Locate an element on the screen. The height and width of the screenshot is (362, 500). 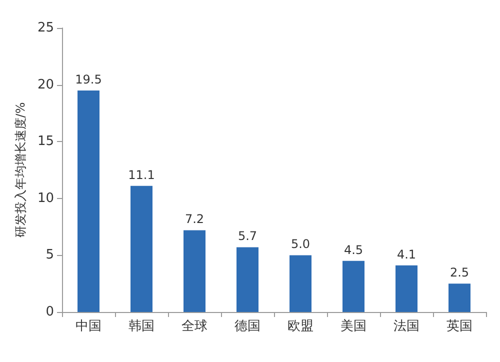
y-tick-label: 25 is located at coordinates (45, 28).